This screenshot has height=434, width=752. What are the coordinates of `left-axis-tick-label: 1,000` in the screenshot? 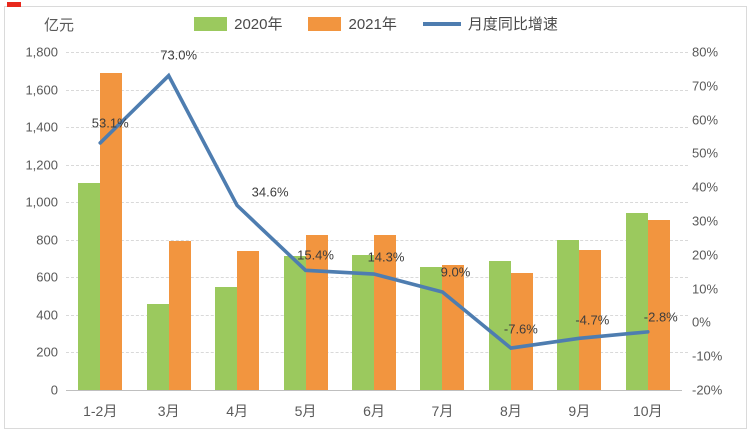 It's located at (41, 202).